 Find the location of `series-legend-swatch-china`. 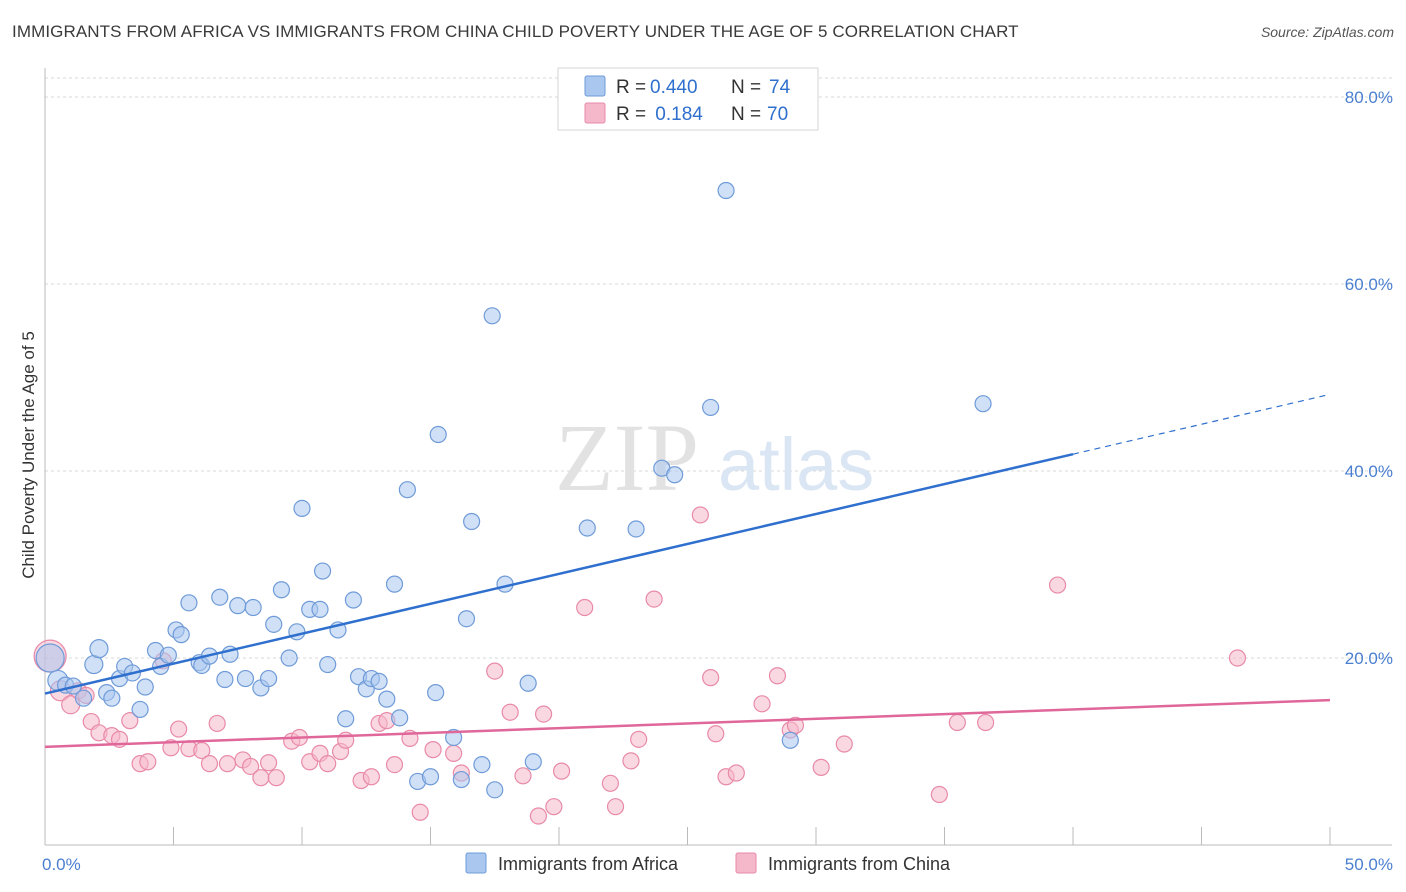

series-legend-swatch-china is located at coordinates (746, 863).